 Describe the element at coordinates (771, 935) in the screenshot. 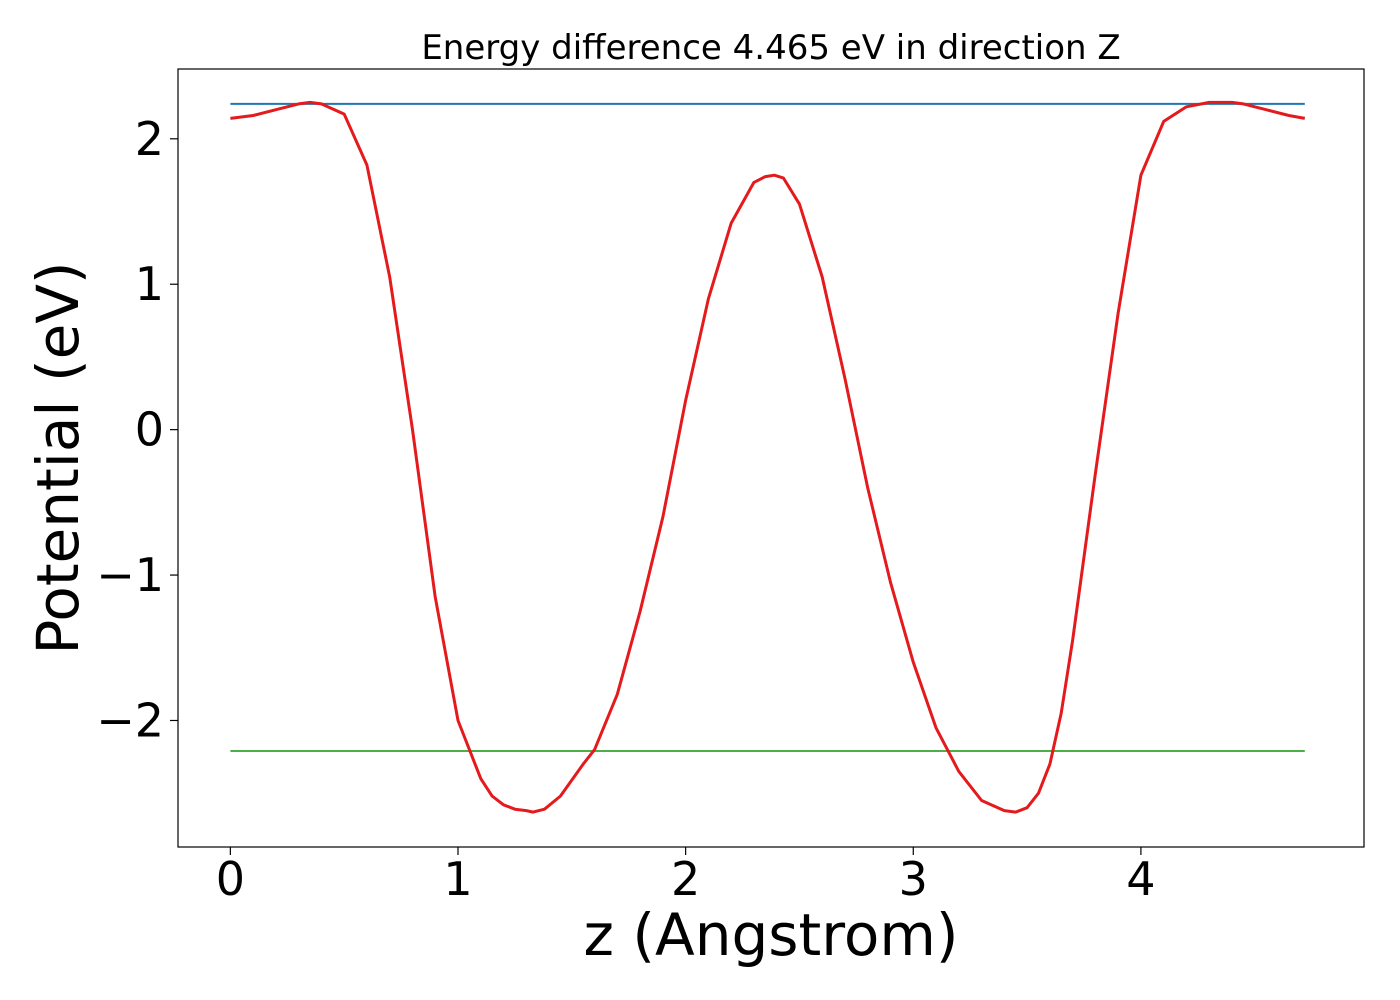

I see `x-axis-label: z (Angstrom)` at that location.